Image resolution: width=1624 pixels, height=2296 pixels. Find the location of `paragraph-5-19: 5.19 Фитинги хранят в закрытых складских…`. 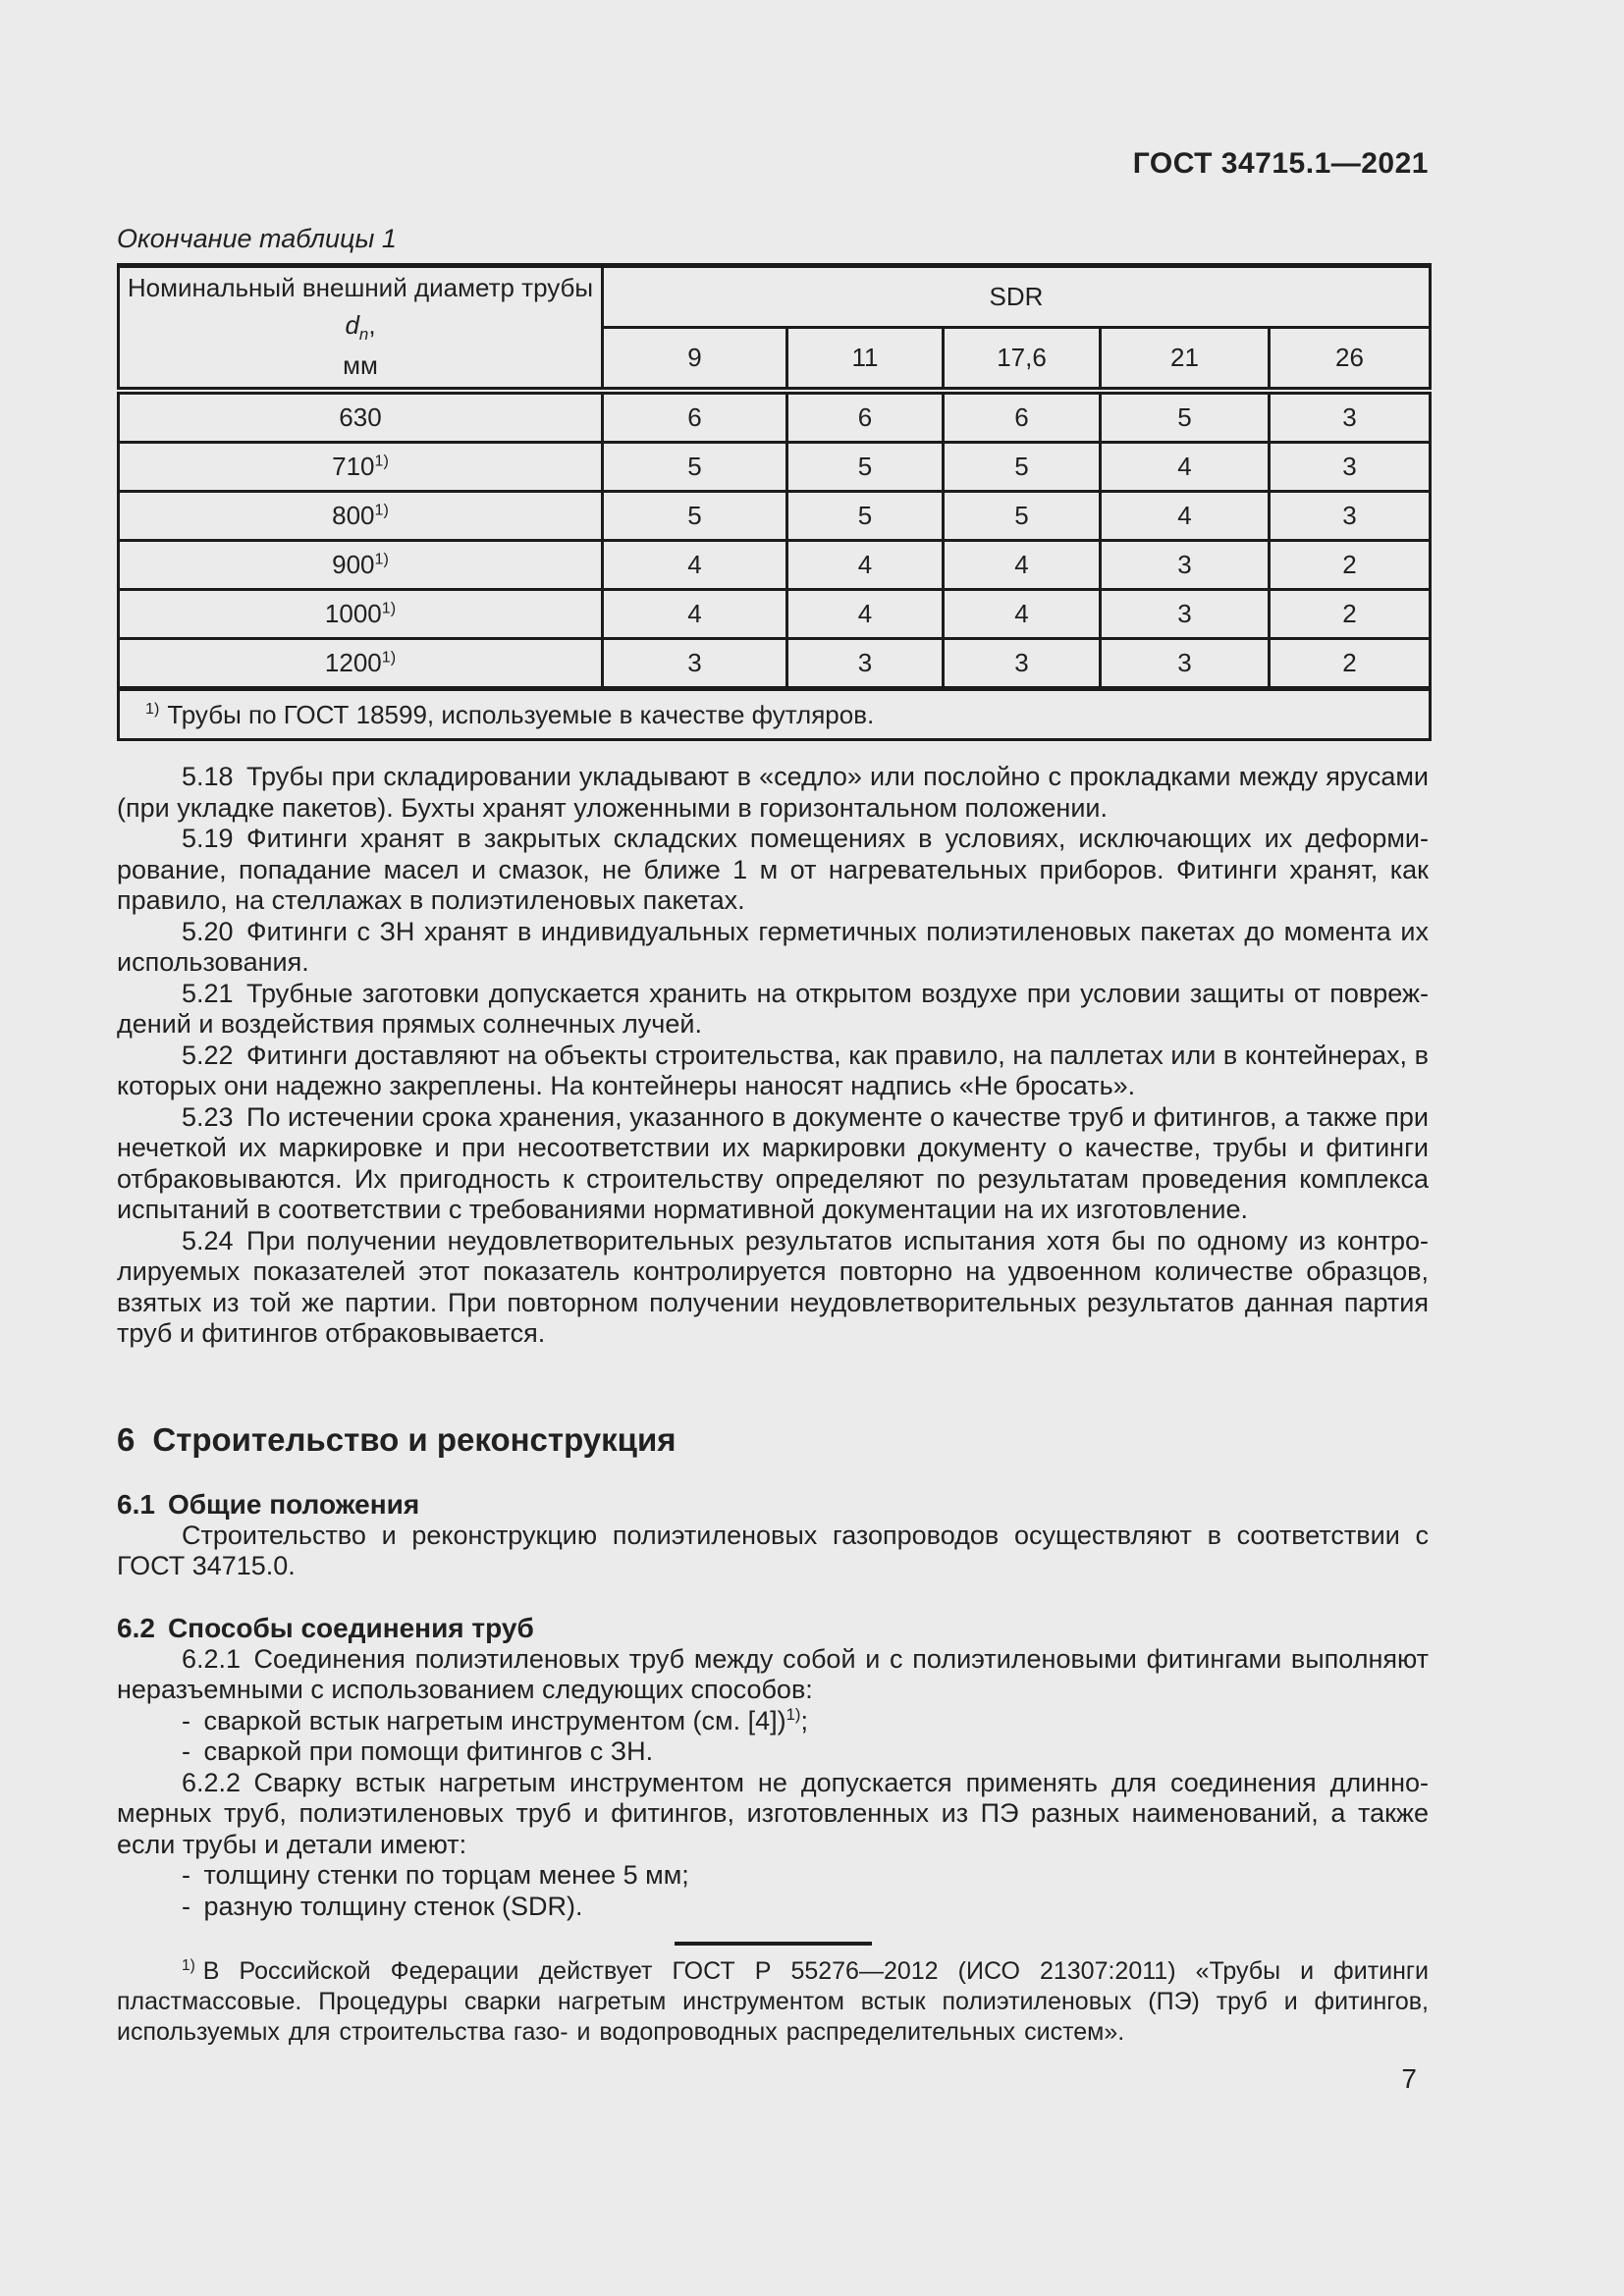

paragraph-5-19: 5.19 Фитинги хранят в закрытых складских… is located at coordinates (773, 870).